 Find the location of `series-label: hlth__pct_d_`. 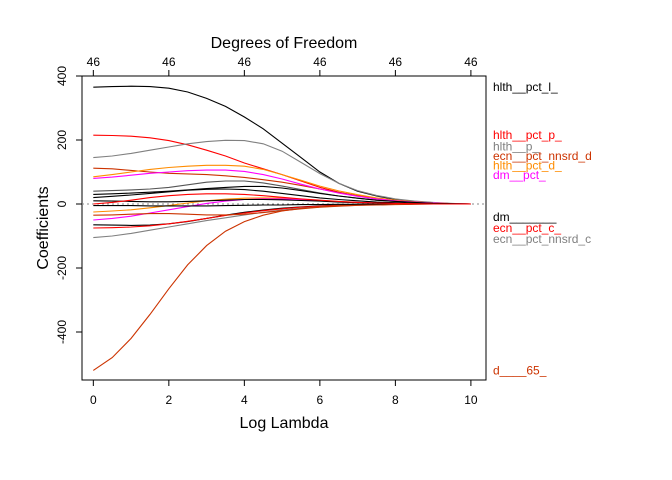

series-label: hlth__pct_d_ is located at coordinates (527, 166).